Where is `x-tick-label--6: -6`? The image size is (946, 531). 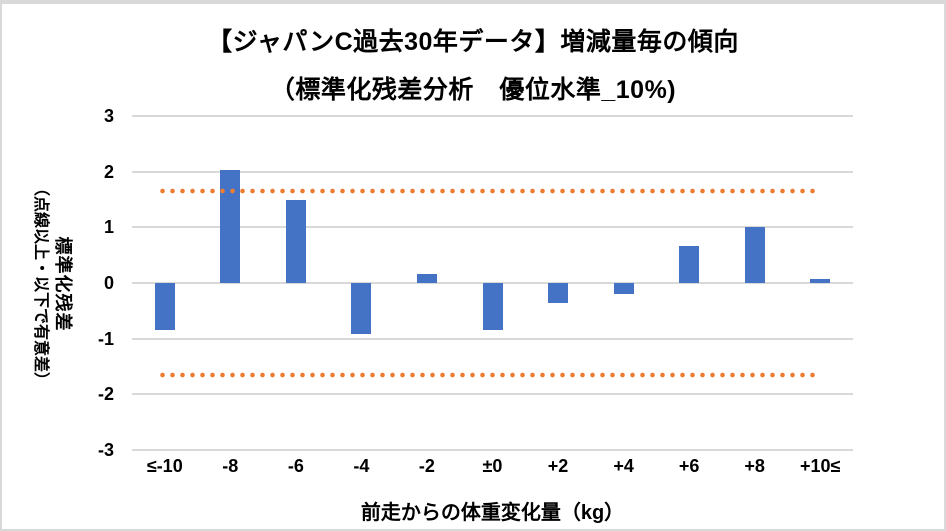 x-tick-label--6: -6 is located at coordinates (295, 466).